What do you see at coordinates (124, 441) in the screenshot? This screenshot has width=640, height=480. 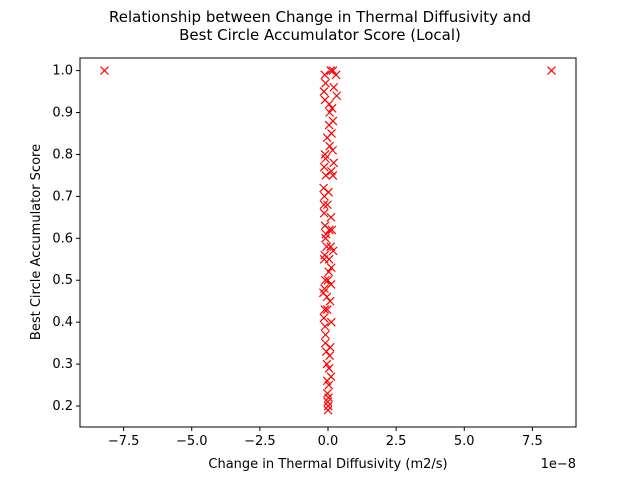 I see `x-tick-label: −7.5` at bounding box center [124, 441].